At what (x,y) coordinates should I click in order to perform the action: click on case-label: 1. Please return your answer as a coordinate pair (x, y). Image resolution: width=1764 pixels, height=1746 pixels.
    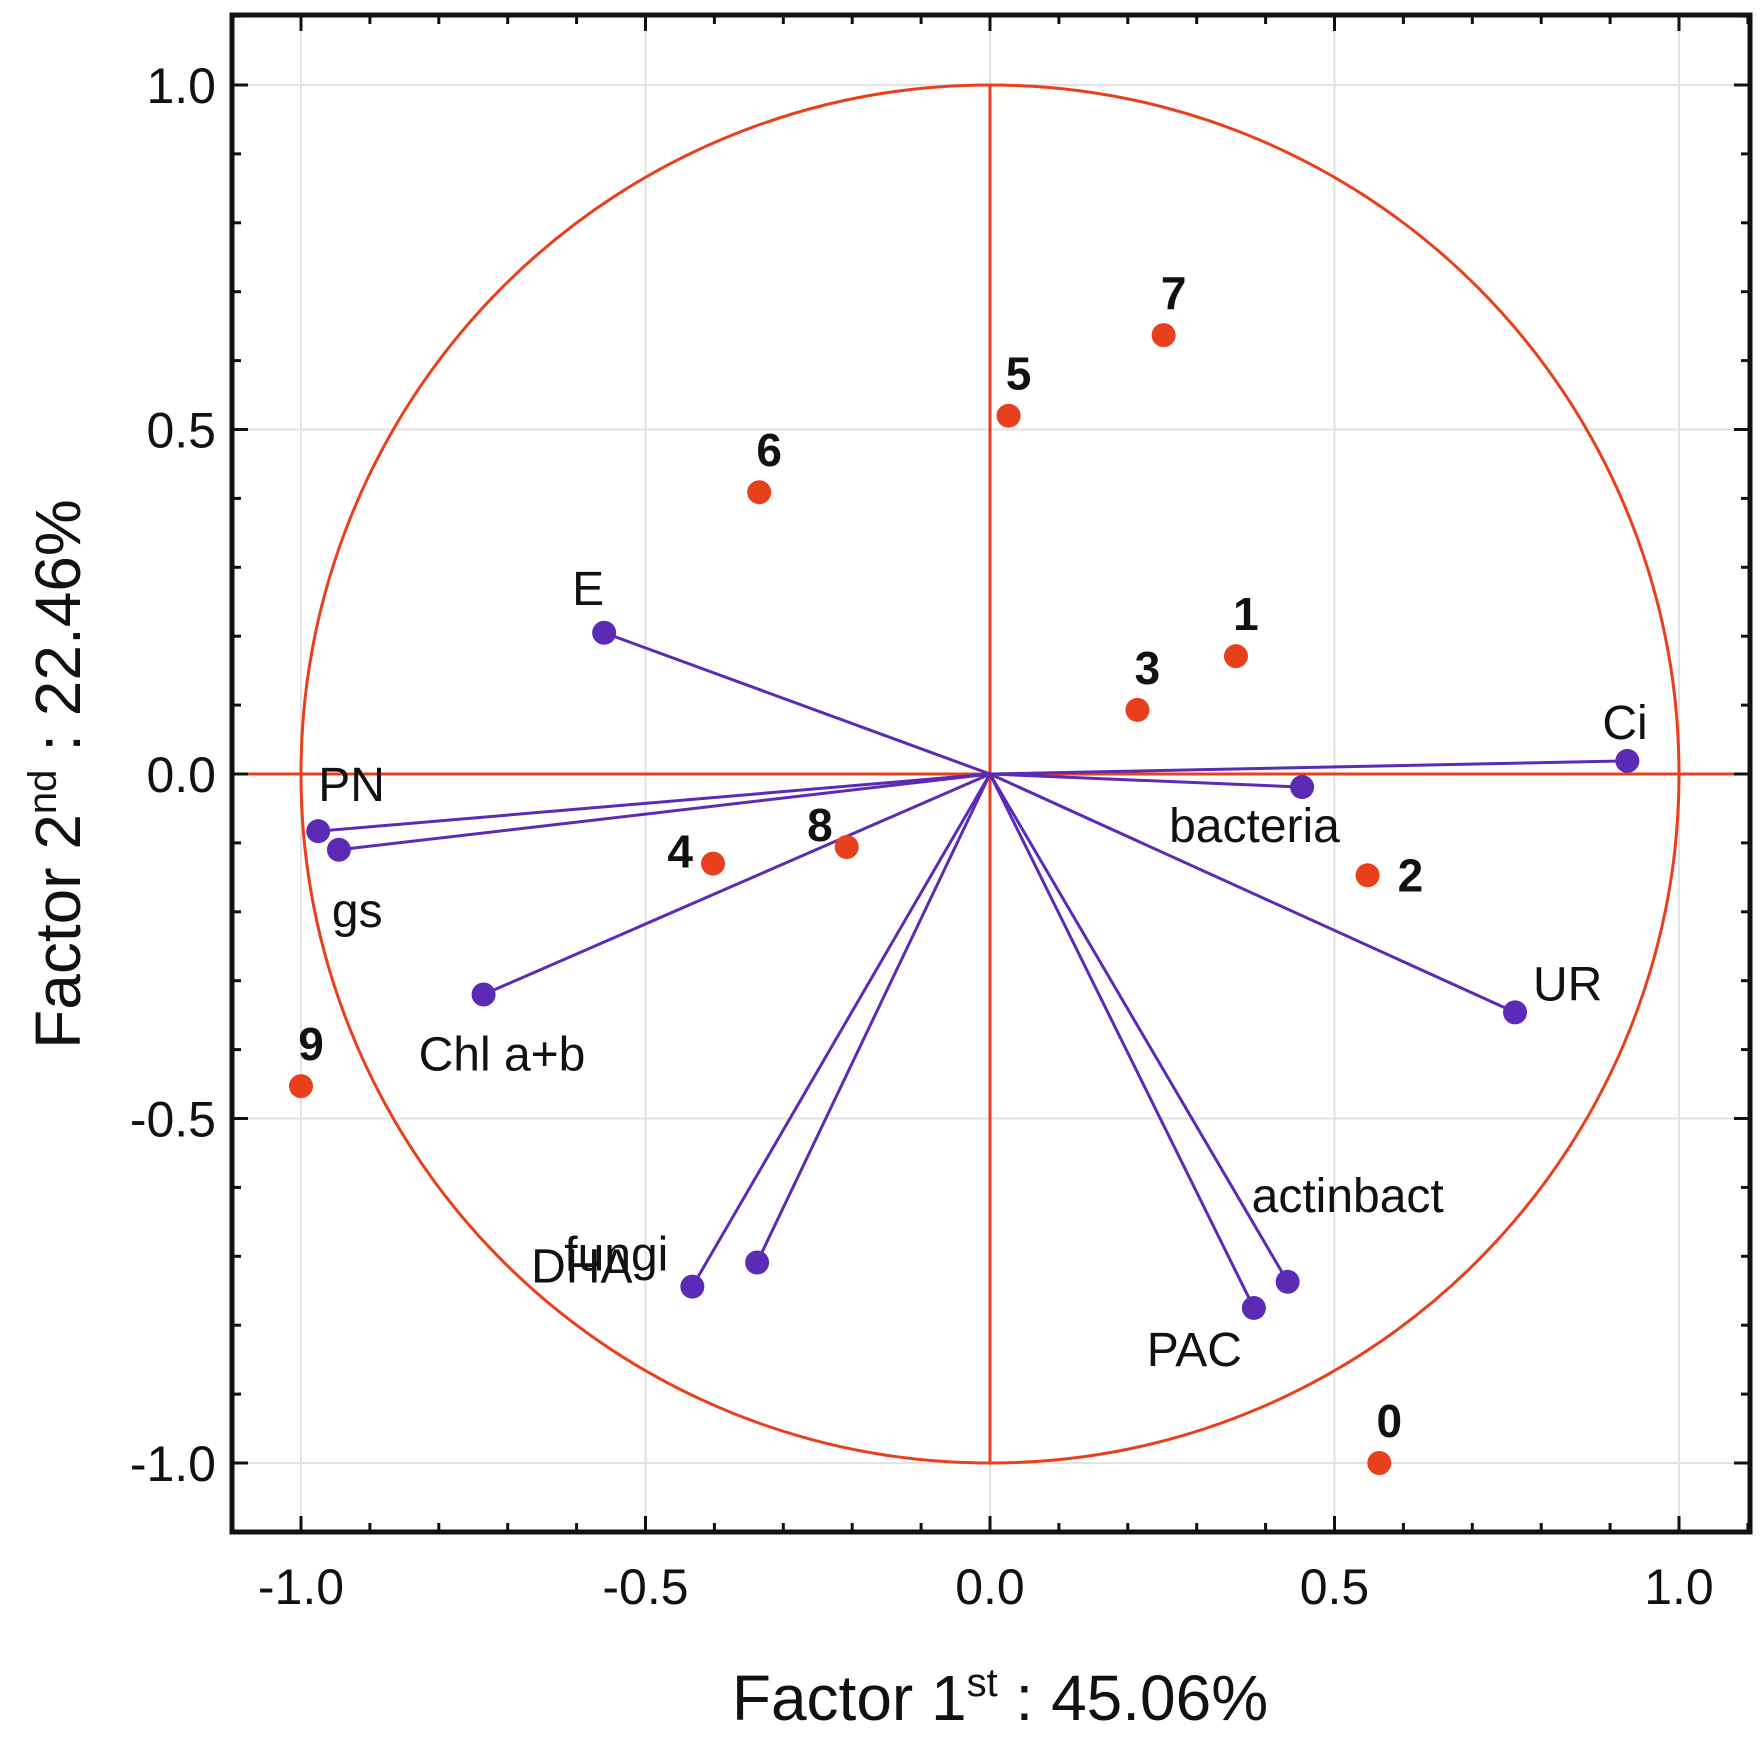
    Looking at the image, I should click on (1246, 614).